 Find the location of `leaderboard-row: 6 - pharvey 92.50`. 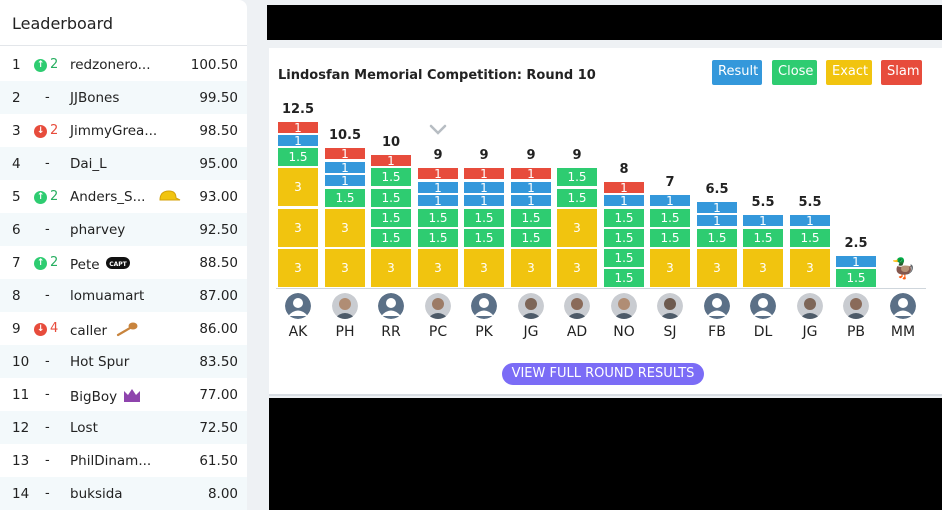

leaderboard-row: 6 - pharvey 92.50 is located at coordinates (123, 229).